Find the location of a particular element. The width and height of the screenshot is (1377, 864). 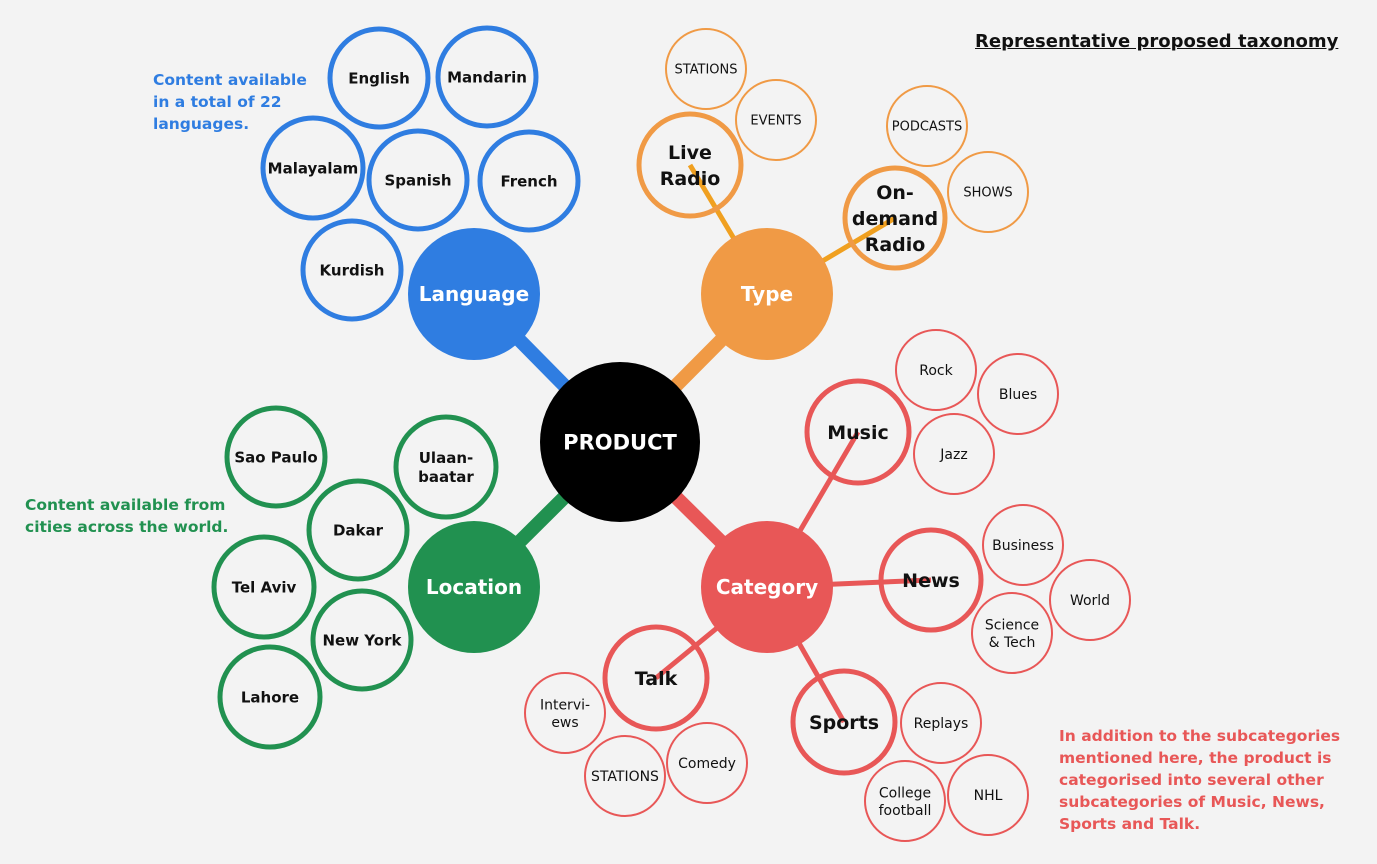

sports-replays-label: Replays is located at coordinates (941, 724).